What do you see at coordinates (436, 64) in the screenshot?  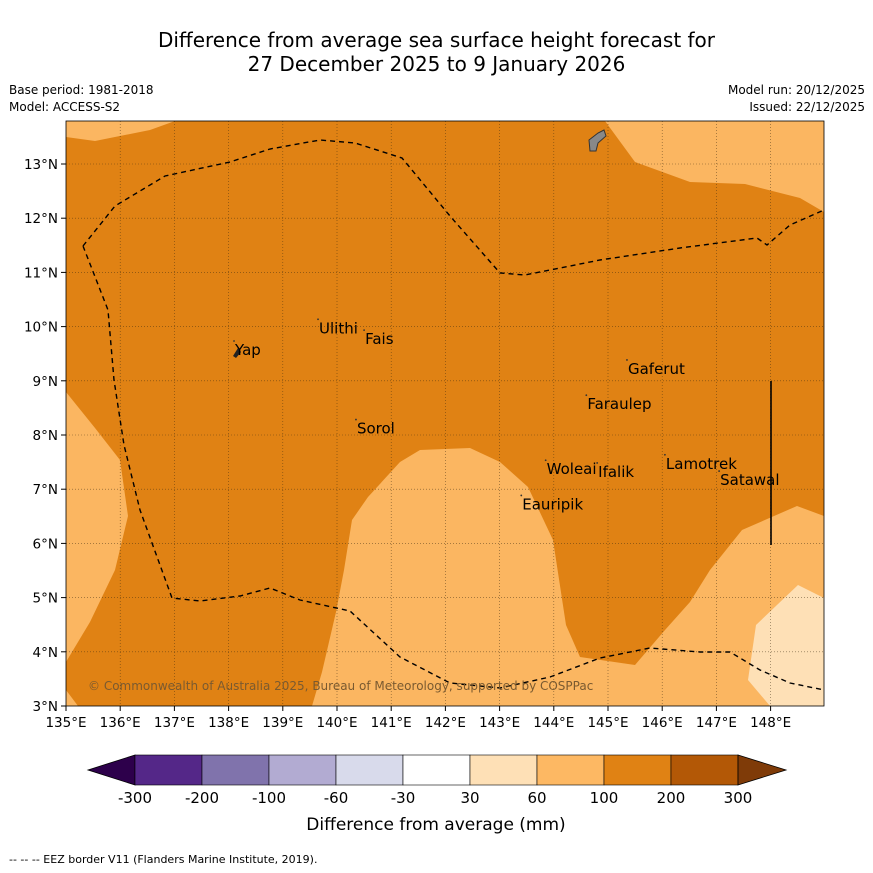 I see `chart-title-line2: 27 December 2025 to 9 January 2026` at bounding box center [436, 64].